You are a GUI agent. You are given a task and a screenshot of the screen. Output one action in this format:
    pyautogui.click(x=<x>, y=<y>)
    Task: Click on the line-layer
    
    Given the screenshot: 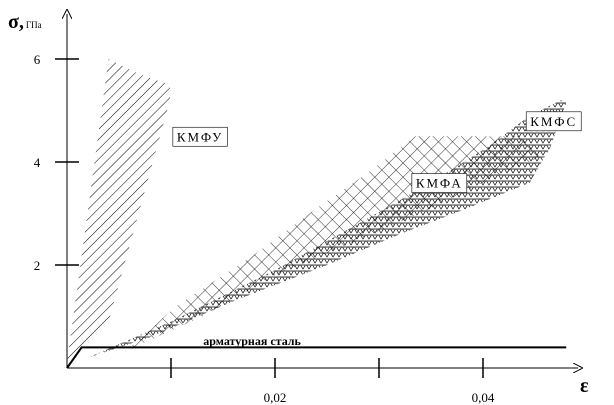 What is the action you would take?
    pyautogui.click(x=316, y=357)
    